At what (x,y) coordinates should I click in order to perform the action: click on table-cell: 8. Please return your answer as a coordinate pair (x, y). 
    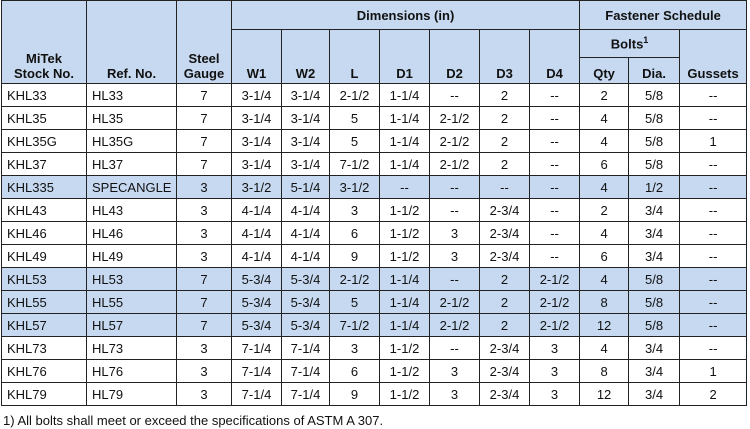
    Looking at the image, I should click on (604, 302).